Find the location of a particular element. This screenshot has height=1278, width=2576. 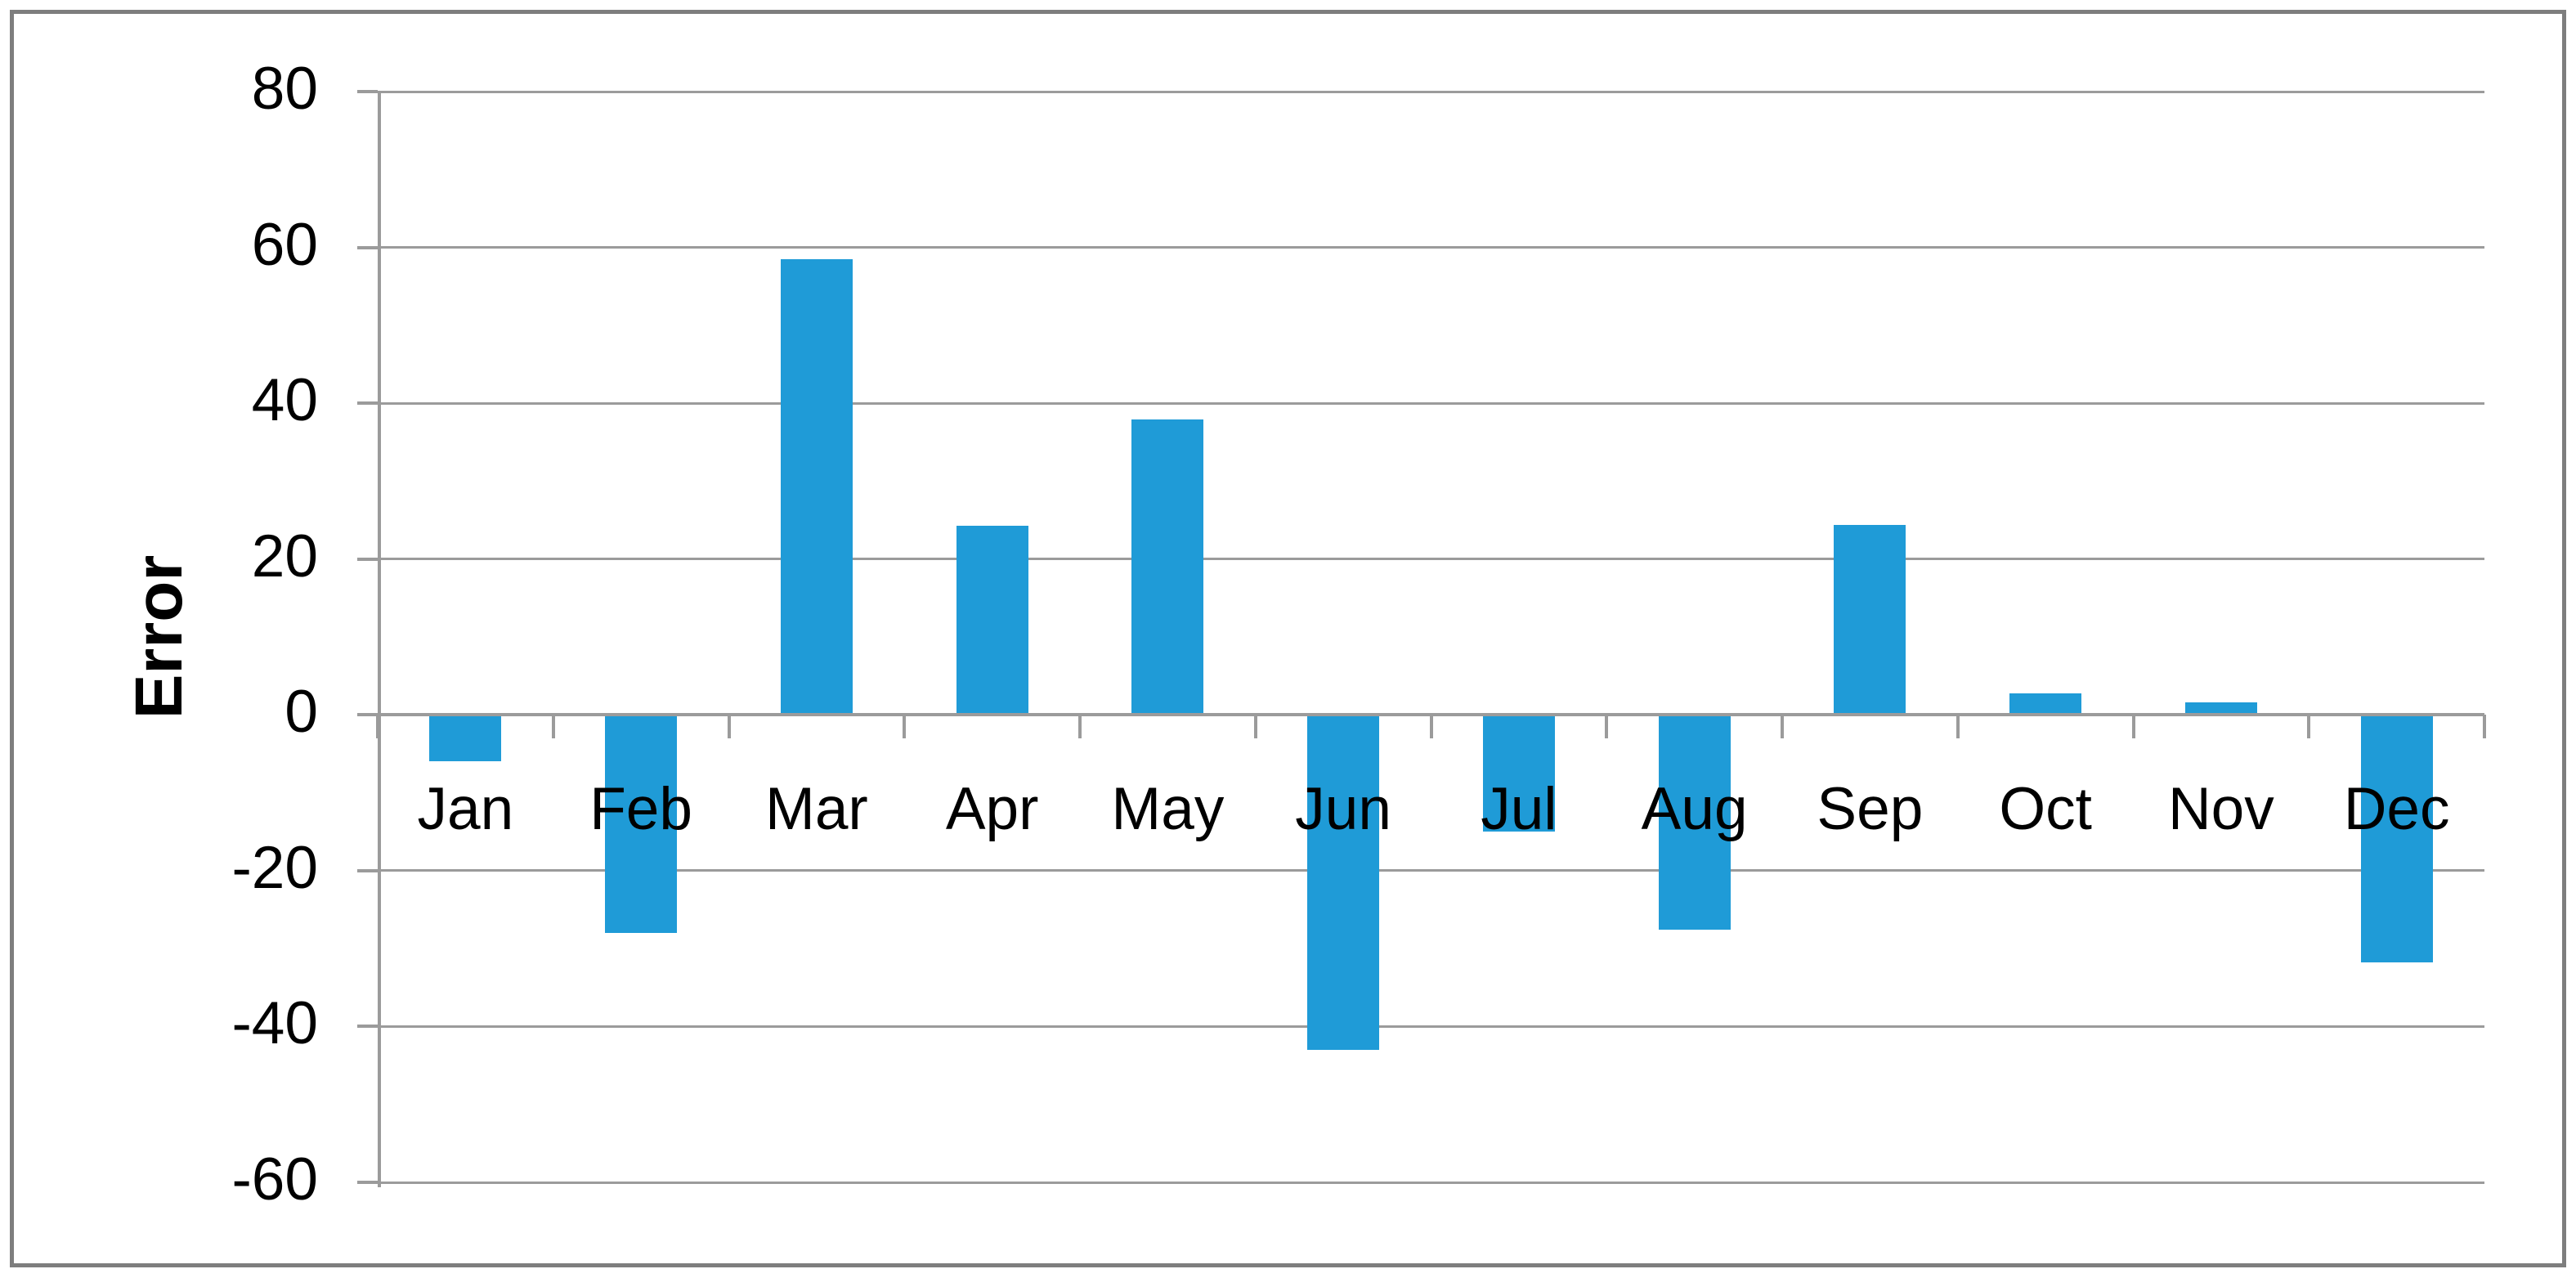

bar-aug is located at coordinates (1695, 822).